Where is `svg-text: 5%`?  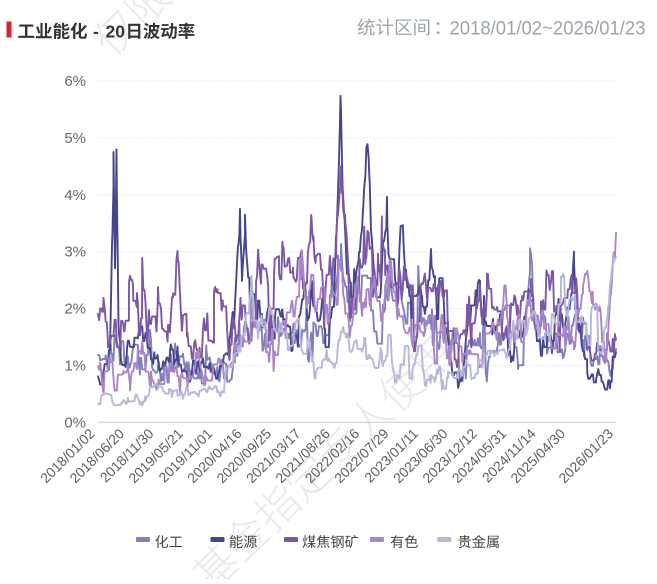
svg-text: 5% is located at coordinates (75, 138).